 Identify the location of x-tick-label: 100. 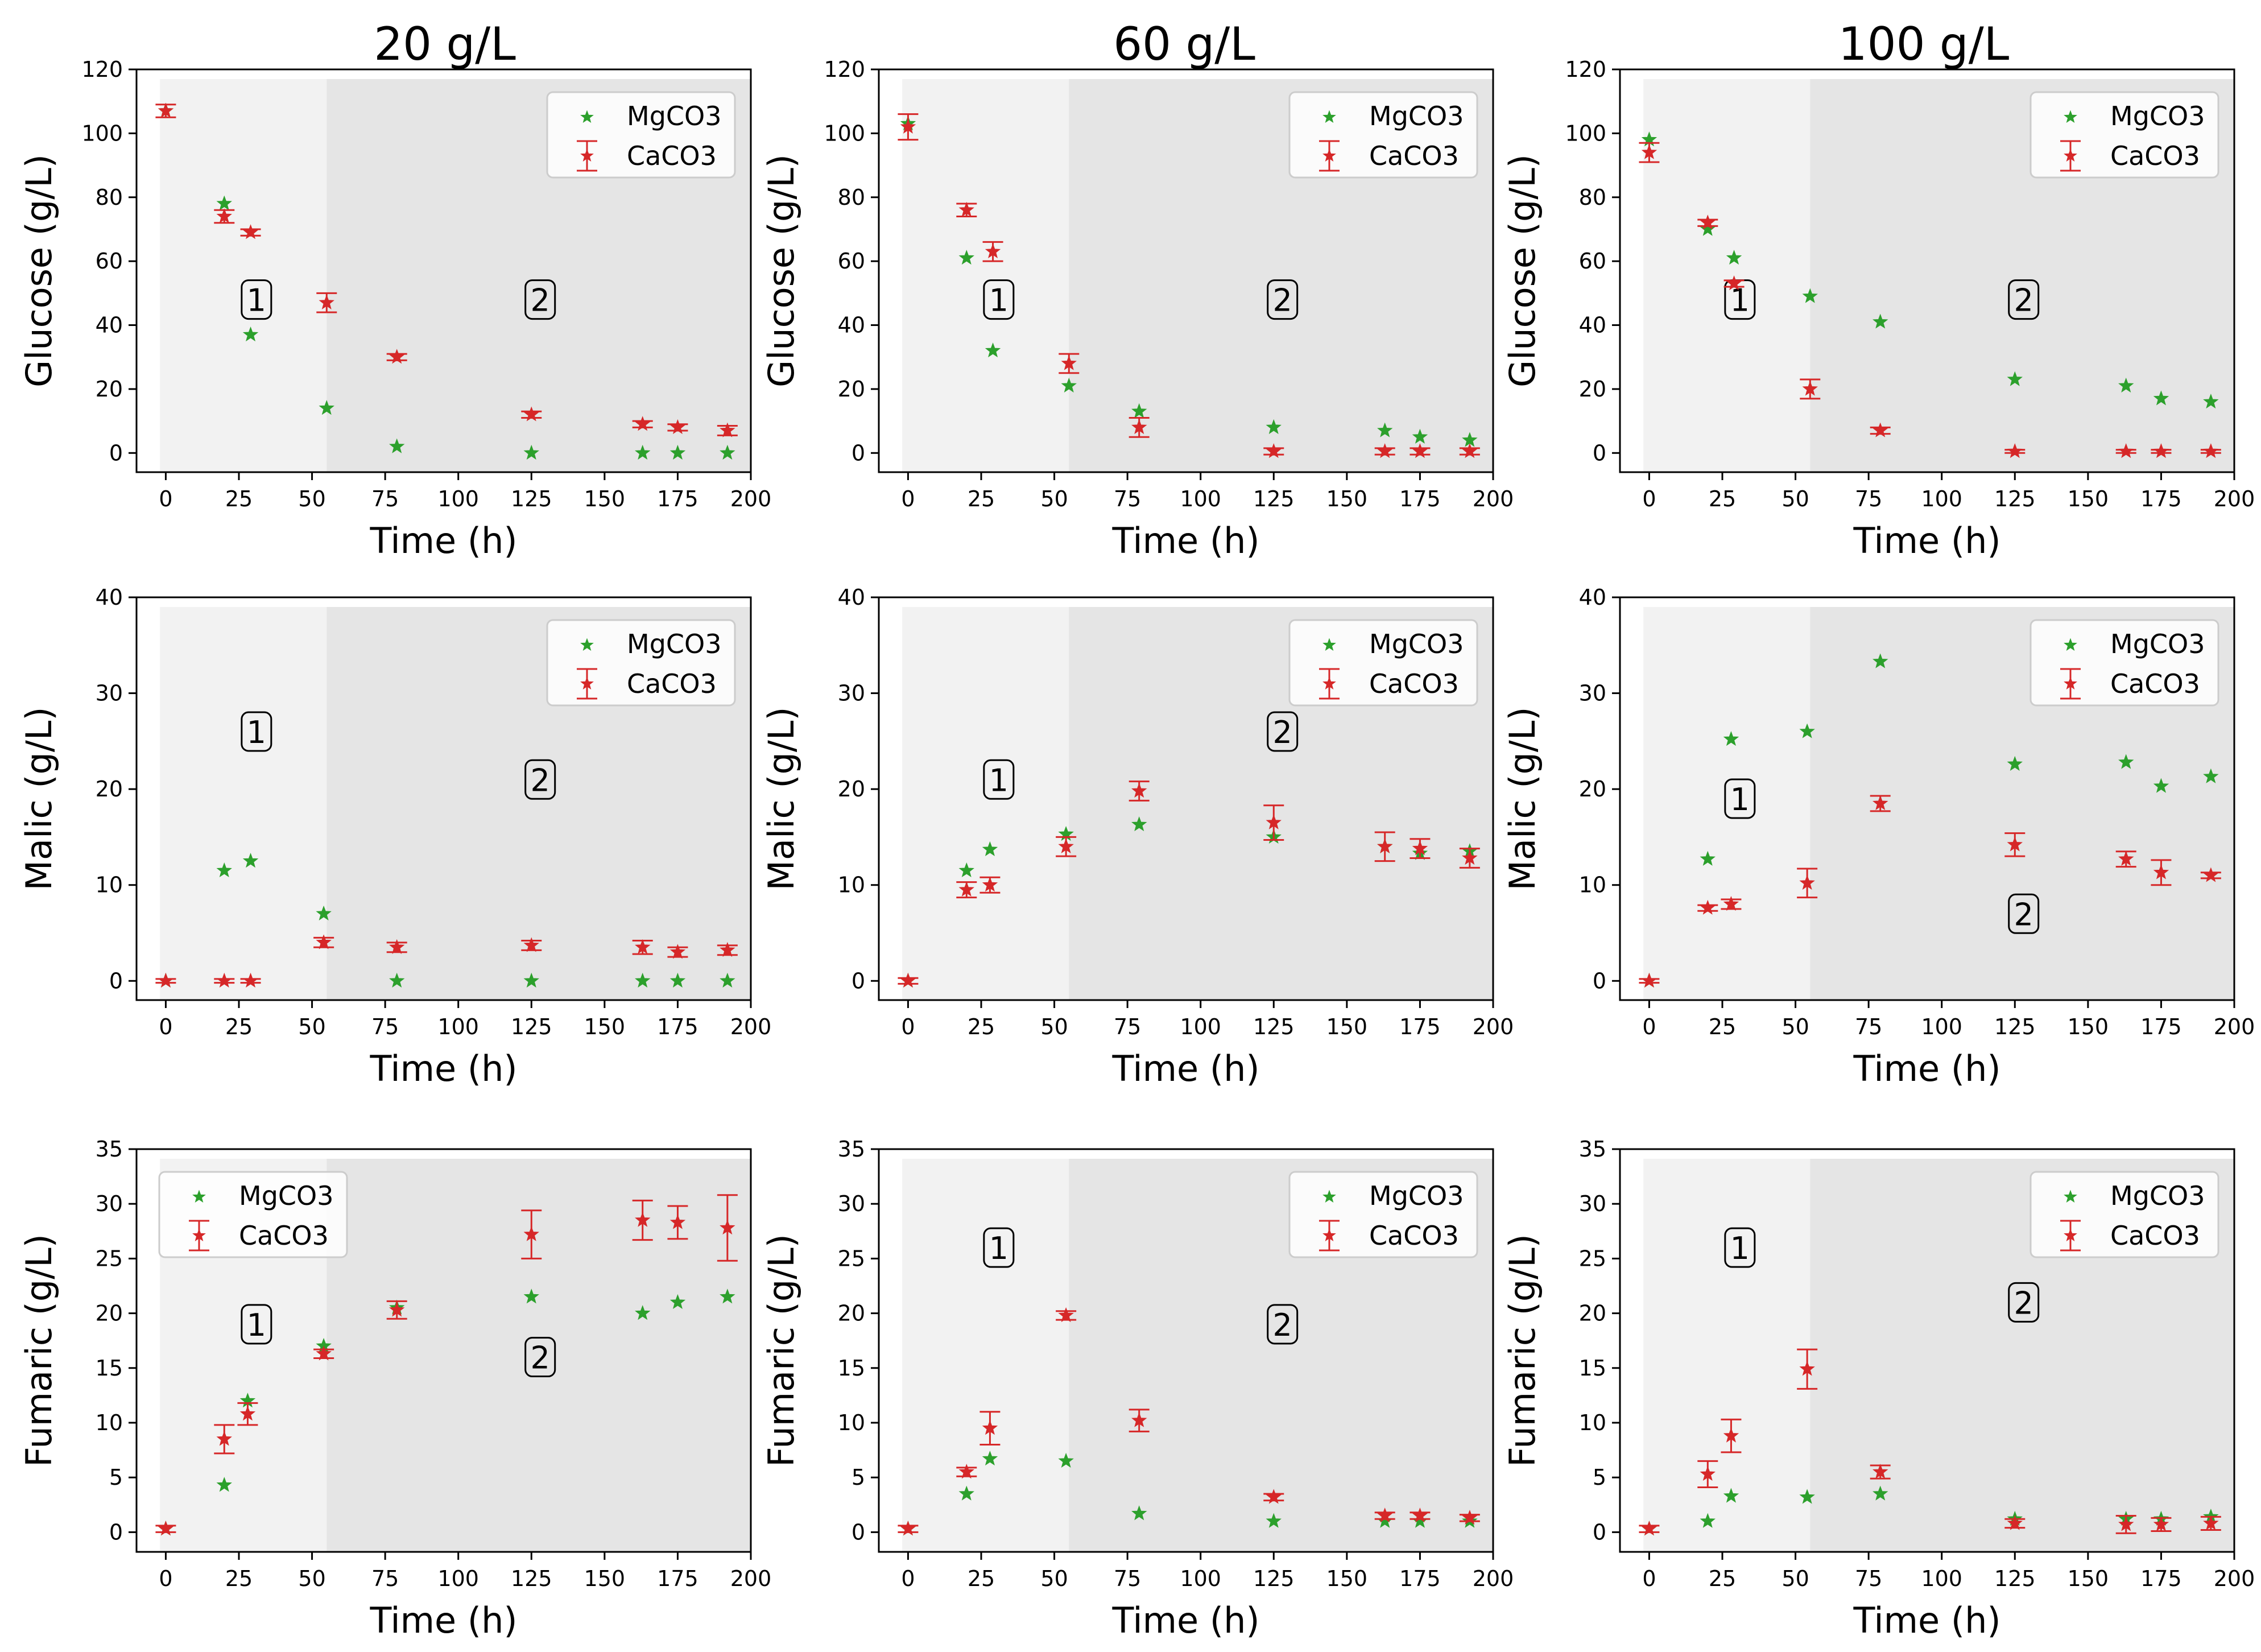
(1201, 1578).